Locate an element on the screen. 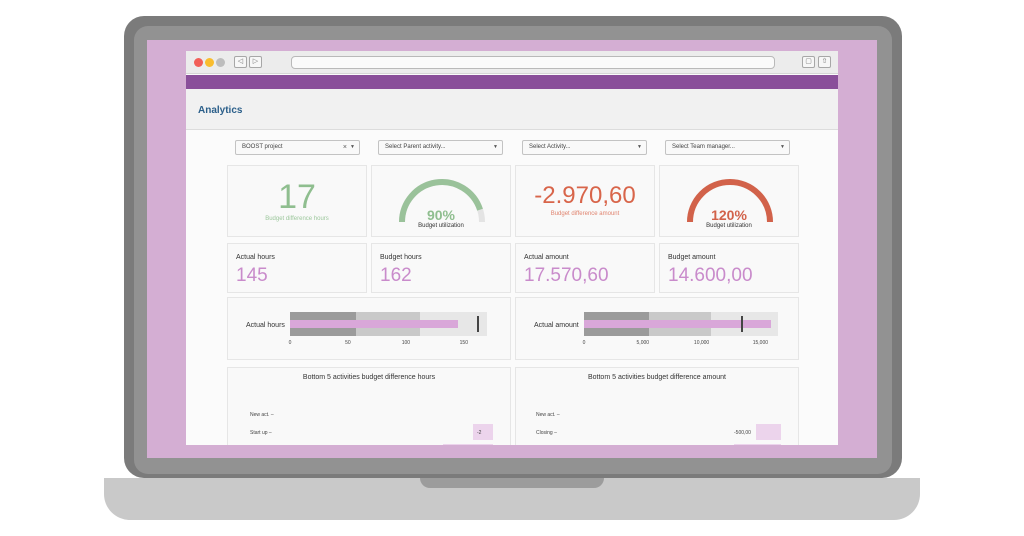 The image size is (1024, 536). clear-icon: × is located at coordinates (344, 147).